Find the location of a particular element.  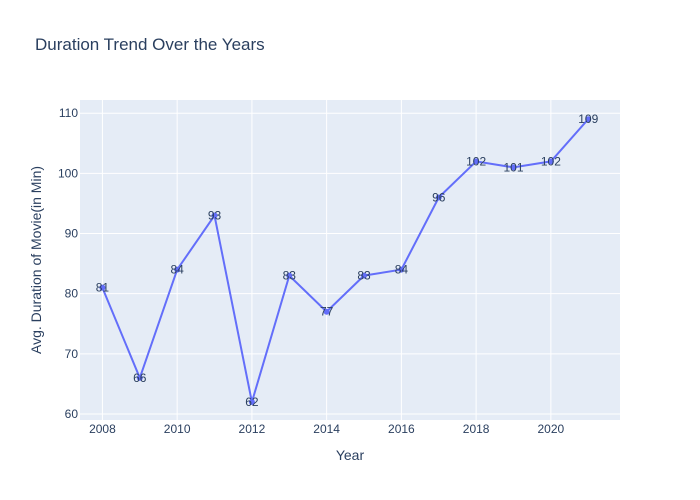

data-label: 62 is located at coordinates (252, 402).